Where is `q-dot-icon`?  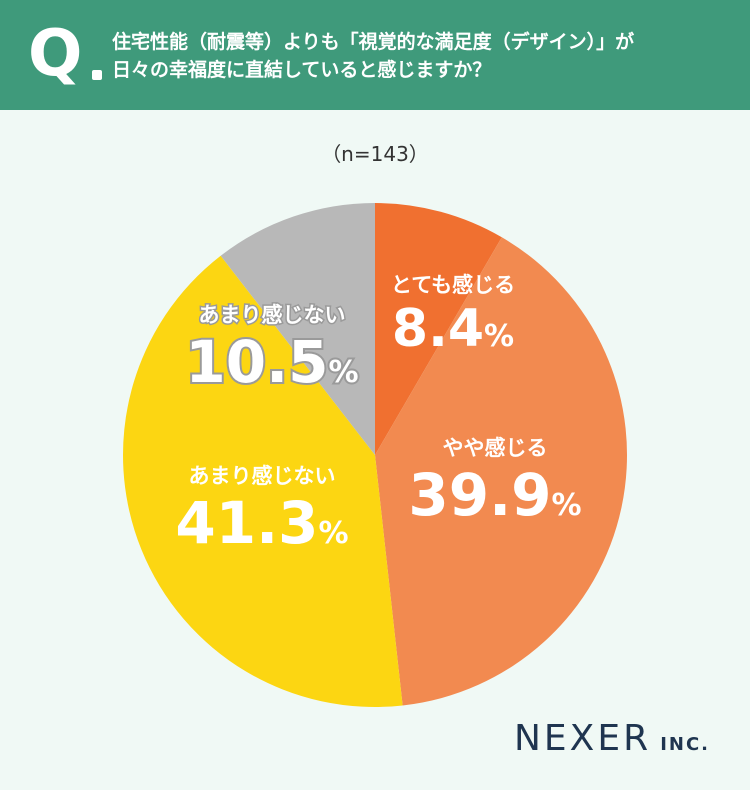 q-dot-icon is located at coordinates (97, 75).